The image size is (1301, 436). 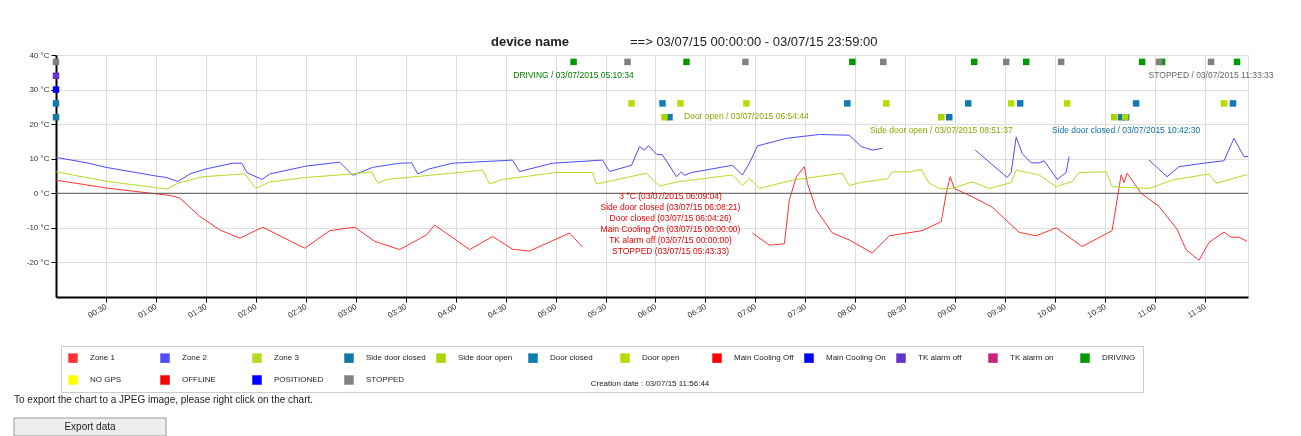 I want to click on y-tick-label: 40 °C, so click(x=39, y=55).